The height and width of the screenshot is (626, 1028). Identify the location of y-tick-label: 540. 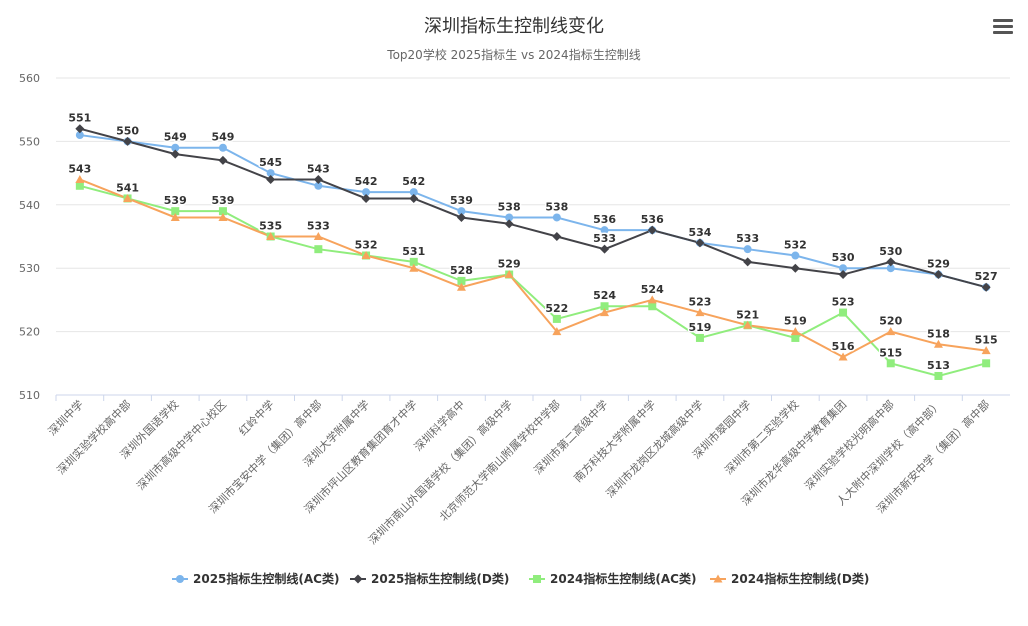
(29, 205).